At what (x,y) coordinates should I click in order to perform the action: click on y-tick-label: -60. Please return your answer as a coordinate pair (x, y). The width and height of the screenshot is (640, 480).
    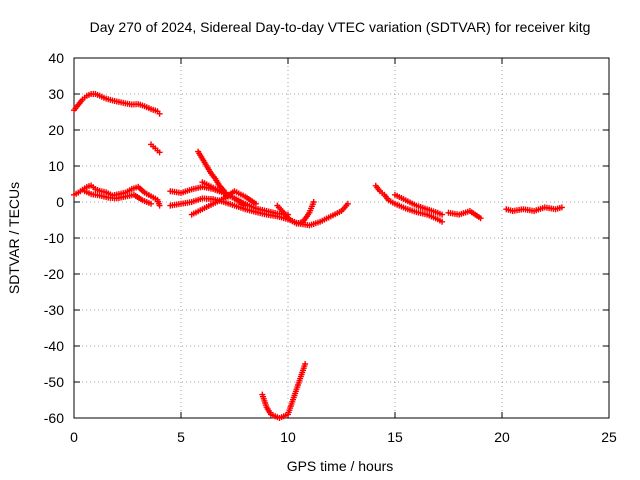
    Looking at the image, I should click on (54, 418).